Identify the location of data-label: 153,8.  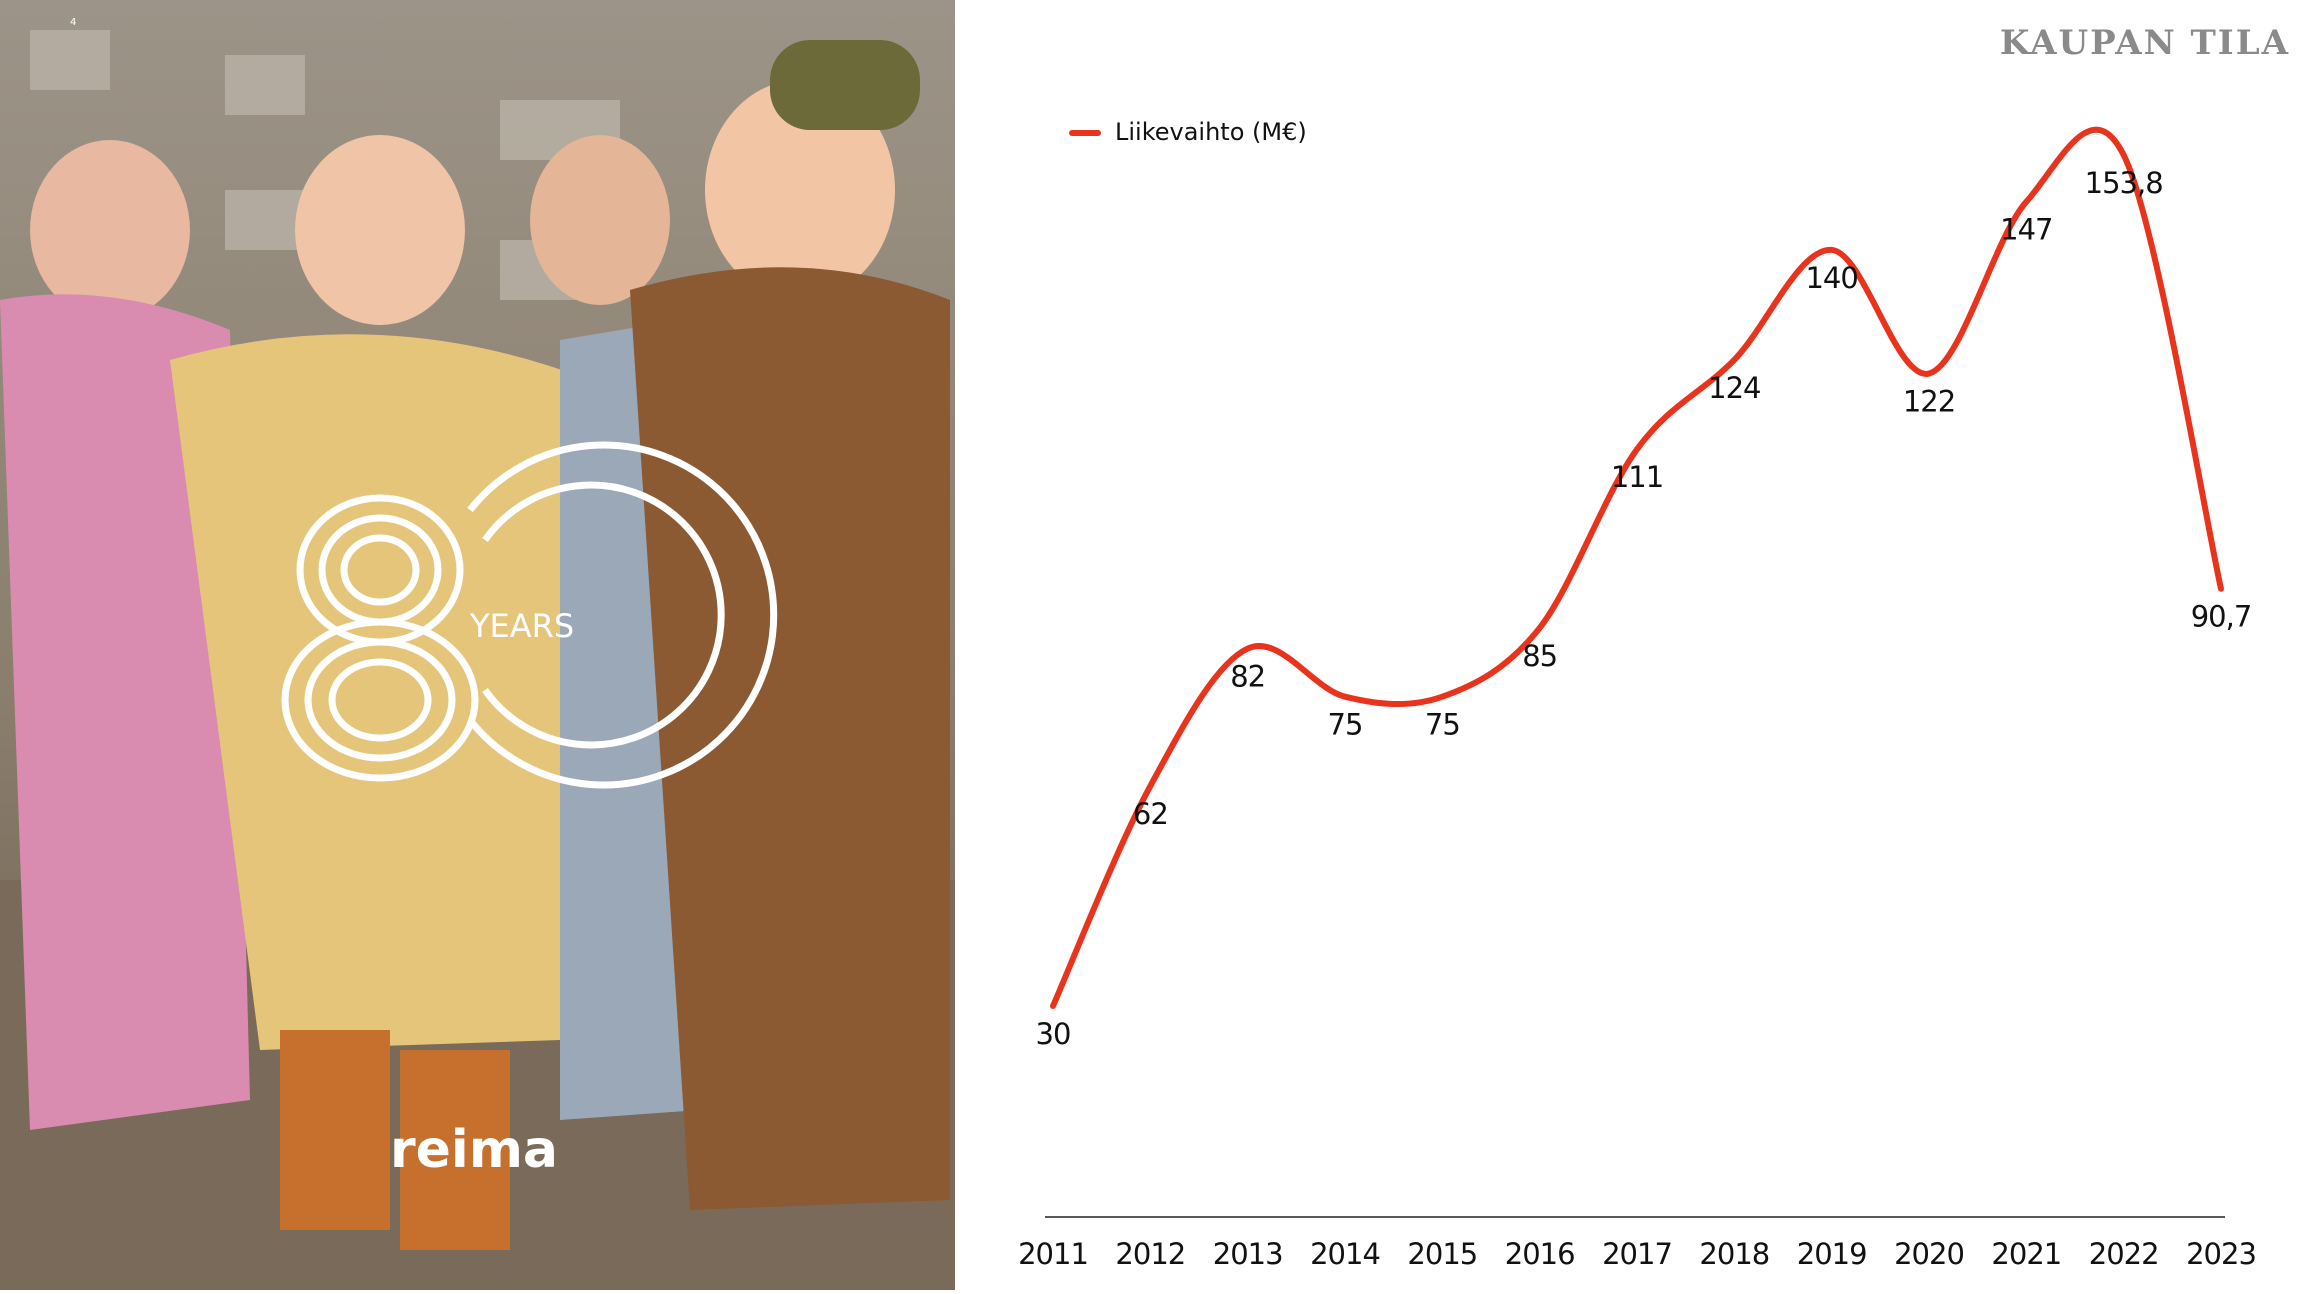
(2124, 183).